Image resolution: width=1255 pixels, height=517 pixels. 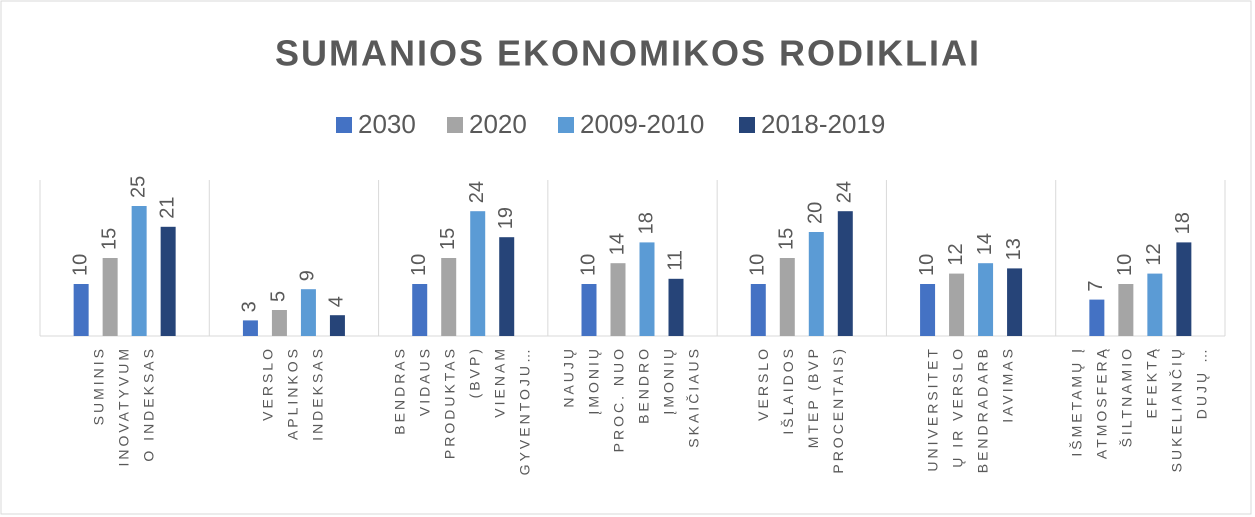 What do you see at coordinates (1096, 285) in the screenshot?
I see `data-label: 7` at bounding box center [1096, 285].